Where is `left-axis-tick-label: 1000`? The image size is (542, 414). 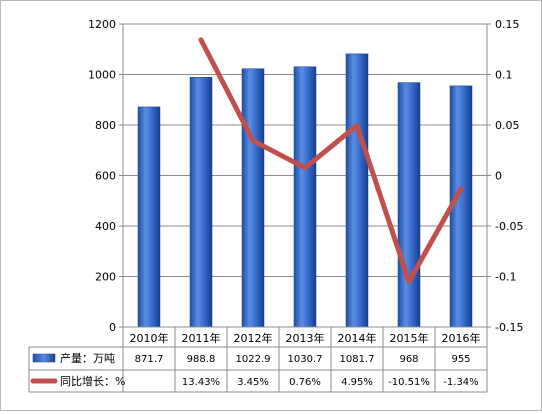 left-axis-tick-label: 1000 is located at coordinates (102, 75).